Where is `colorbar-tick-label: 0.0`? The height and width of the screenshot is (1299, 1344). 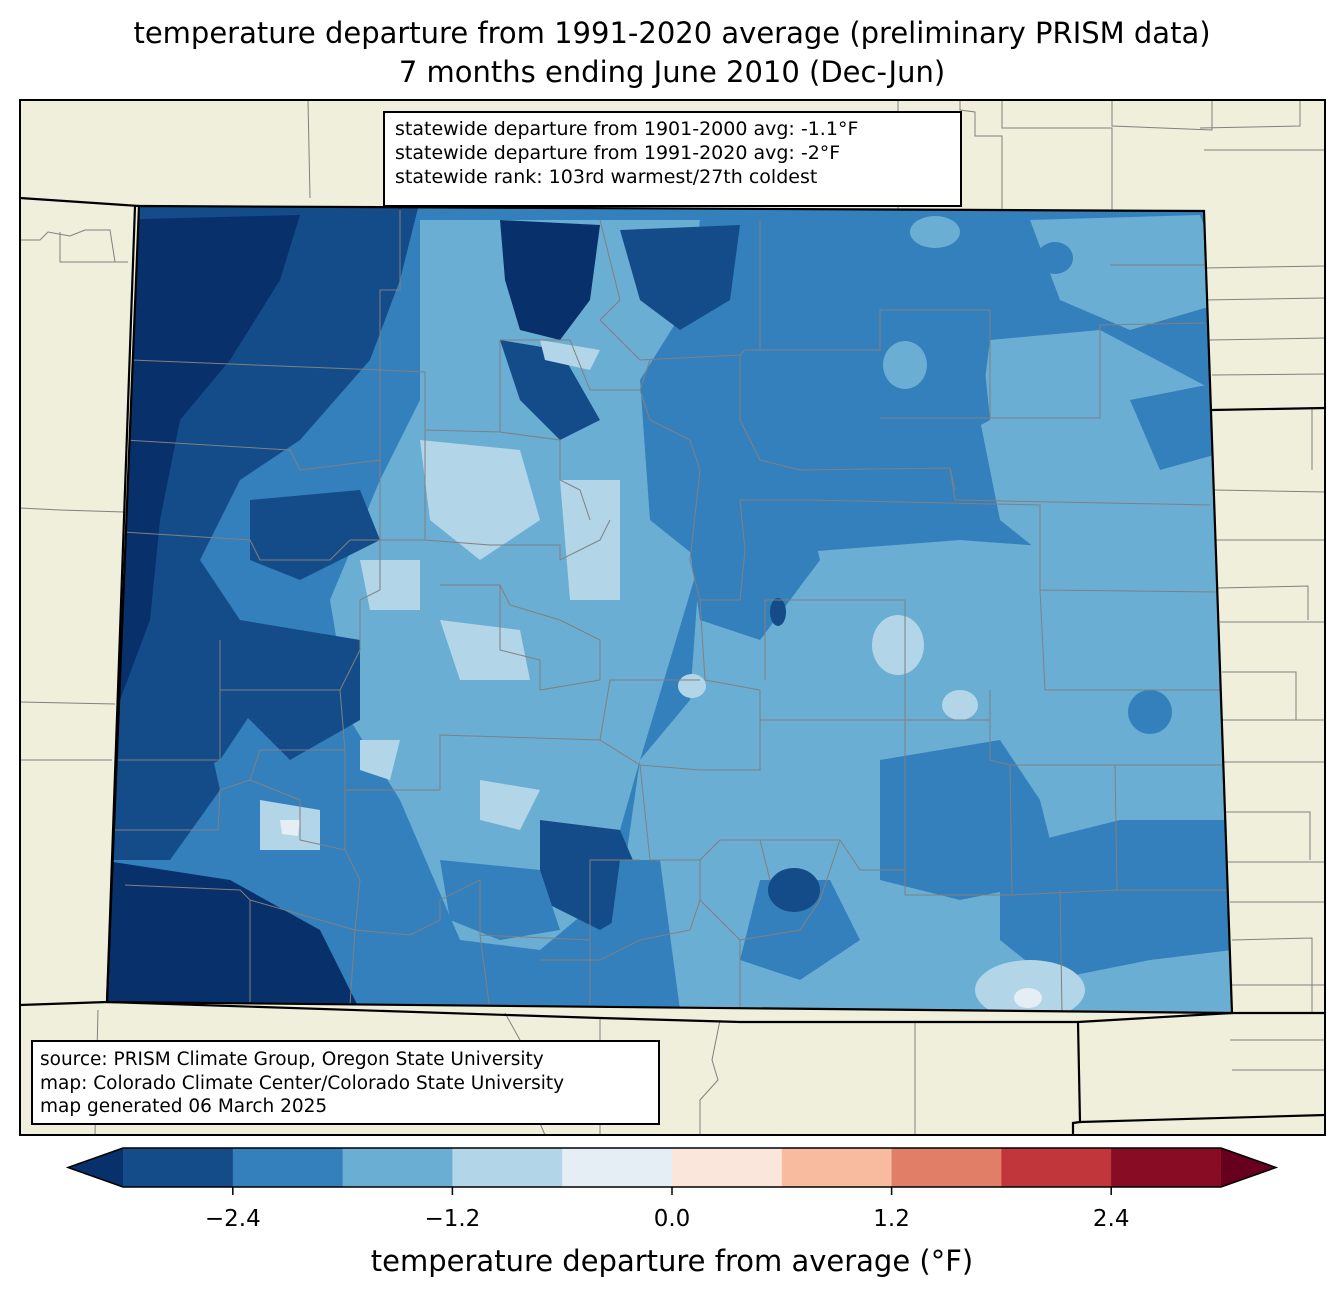
colorbar-tick-label: 0.0 is located at coordinates (672, 1219).